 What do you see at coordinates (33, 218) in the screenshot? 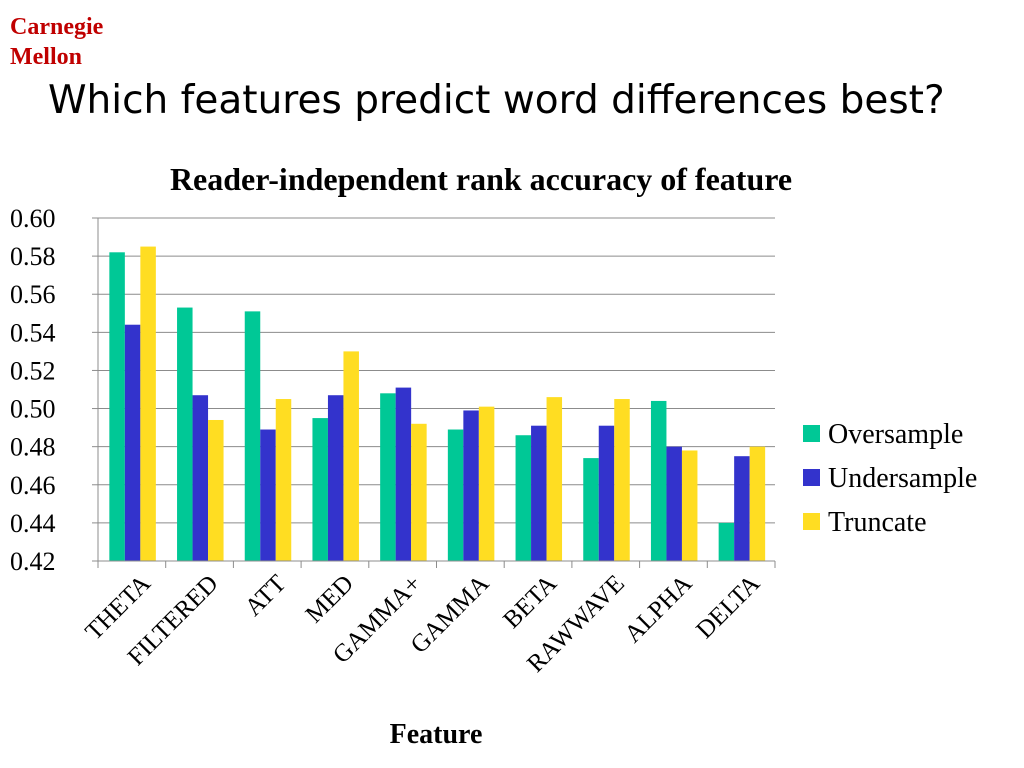
I see `y-tick-label: 0.60` at bounding box center [33, 218].